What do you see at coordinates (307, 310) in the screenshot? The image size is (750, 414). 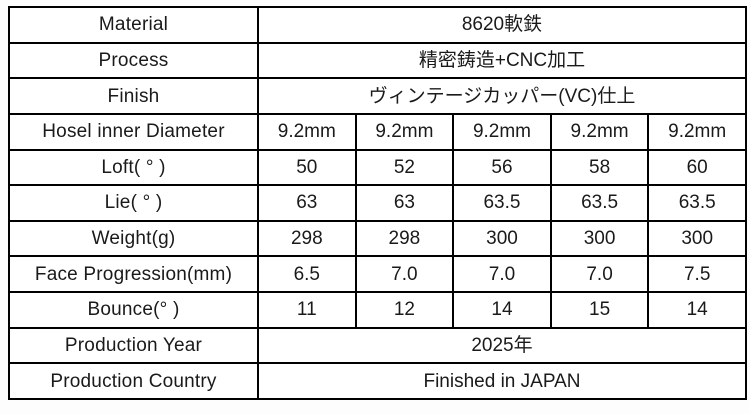 I see `bounce-value-1: 11` at bounding box center [307, 310].